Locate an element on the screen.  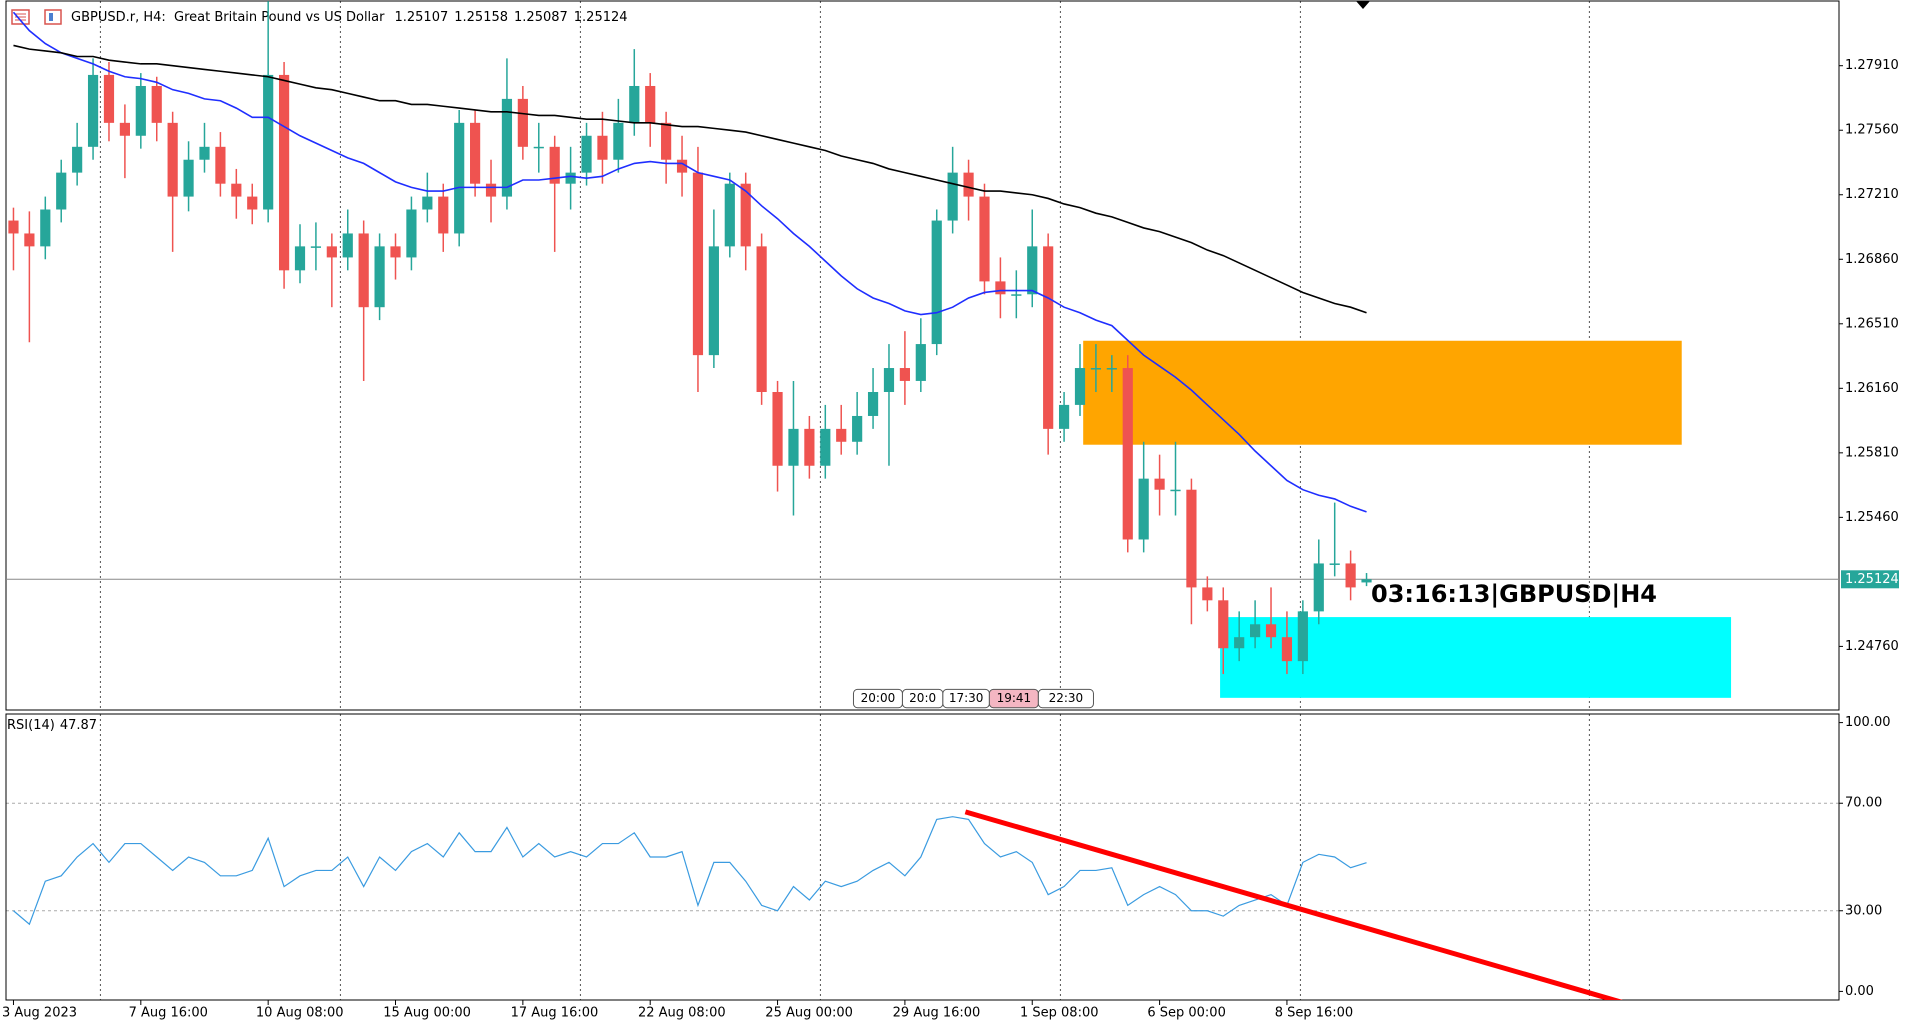
y-tick-label: 30.00 is located at coordinates (1863, 910).